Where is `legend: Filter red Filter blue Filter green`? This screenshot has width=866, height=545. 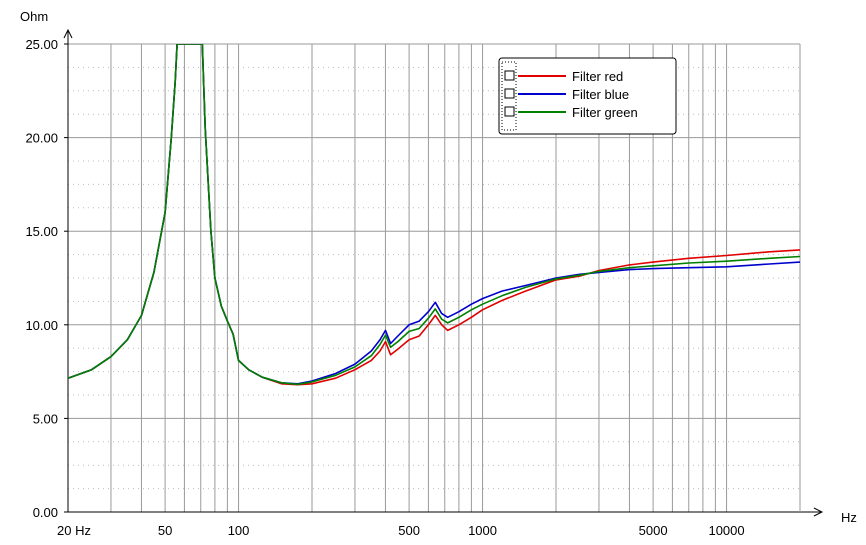 legend: Filter red Filter blue Filter green is located at coordinates (587, 96).